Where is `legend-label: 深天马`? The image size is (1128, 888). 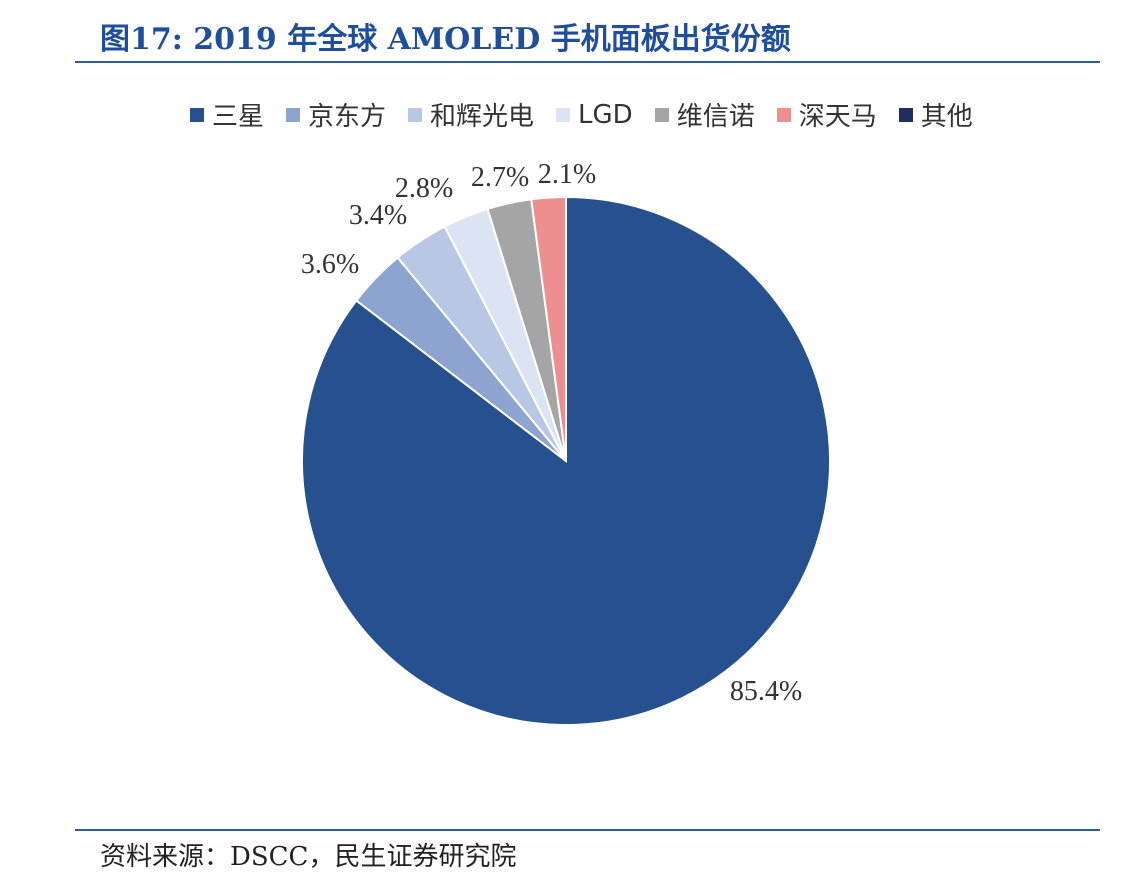
legend-label: 深天马 is located at coordinates (837, 117).